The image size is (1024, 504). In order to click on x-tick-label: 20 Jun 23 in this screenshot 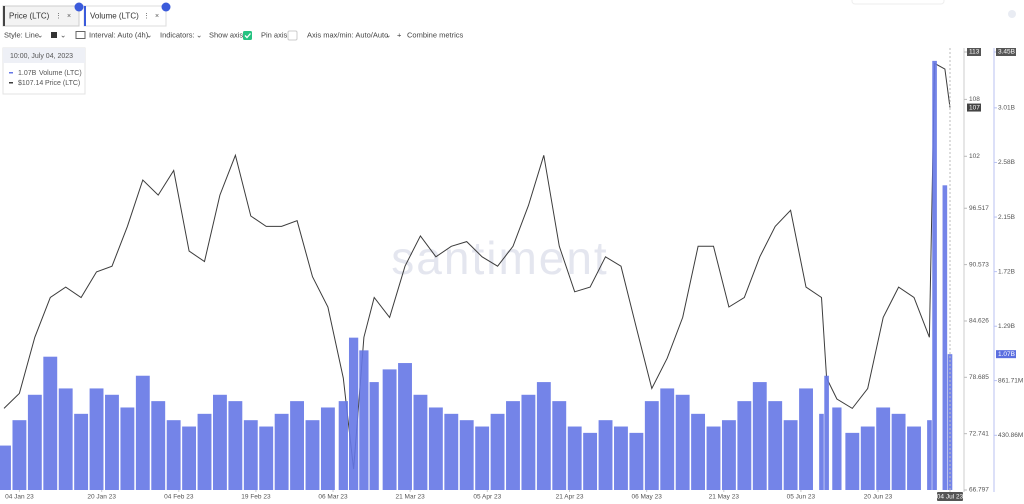, I will do `click(878, 497)`.